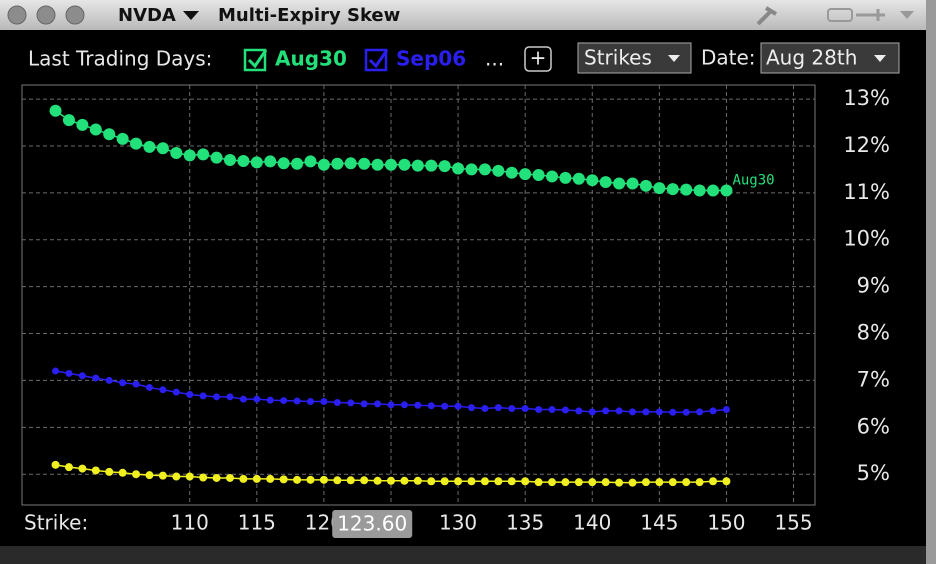 The image size is (936, 564). I want to click on dropdown-arrow, so click(674, 58).